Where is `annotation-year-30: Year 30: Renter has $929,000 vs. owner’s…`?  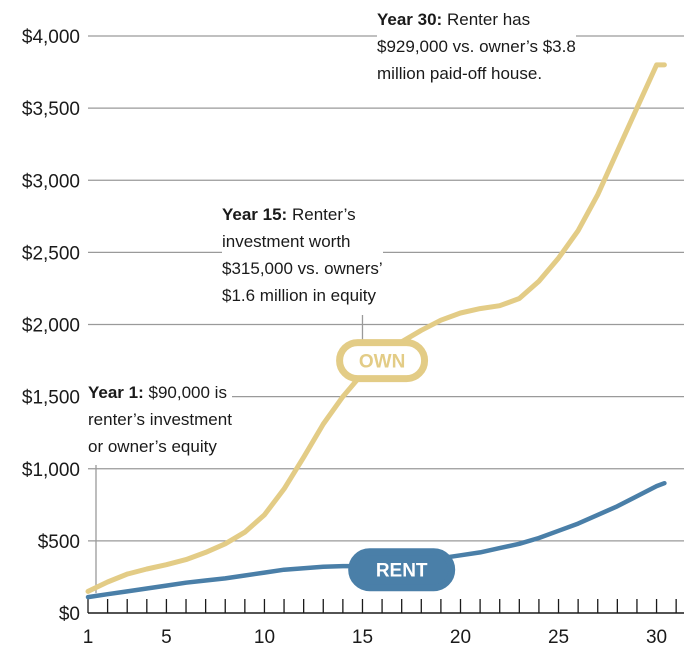
annotation-year-30: Year 30: Renter has $929,000 vs. owner’s… is located at coordinates (476, 46).